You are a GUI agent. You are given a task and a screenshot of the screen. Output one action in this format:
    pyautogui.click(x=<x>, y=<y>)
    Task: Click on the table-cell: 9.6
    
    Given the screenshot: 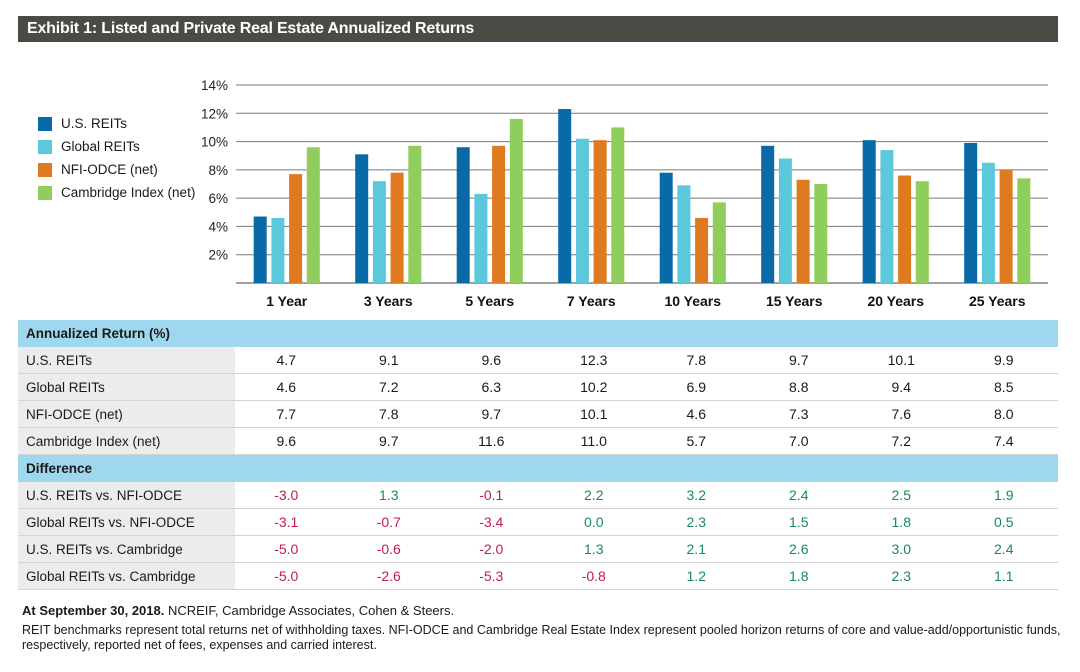 What is the action you would take?
    pyautogui.click(x=491, y=360)
    